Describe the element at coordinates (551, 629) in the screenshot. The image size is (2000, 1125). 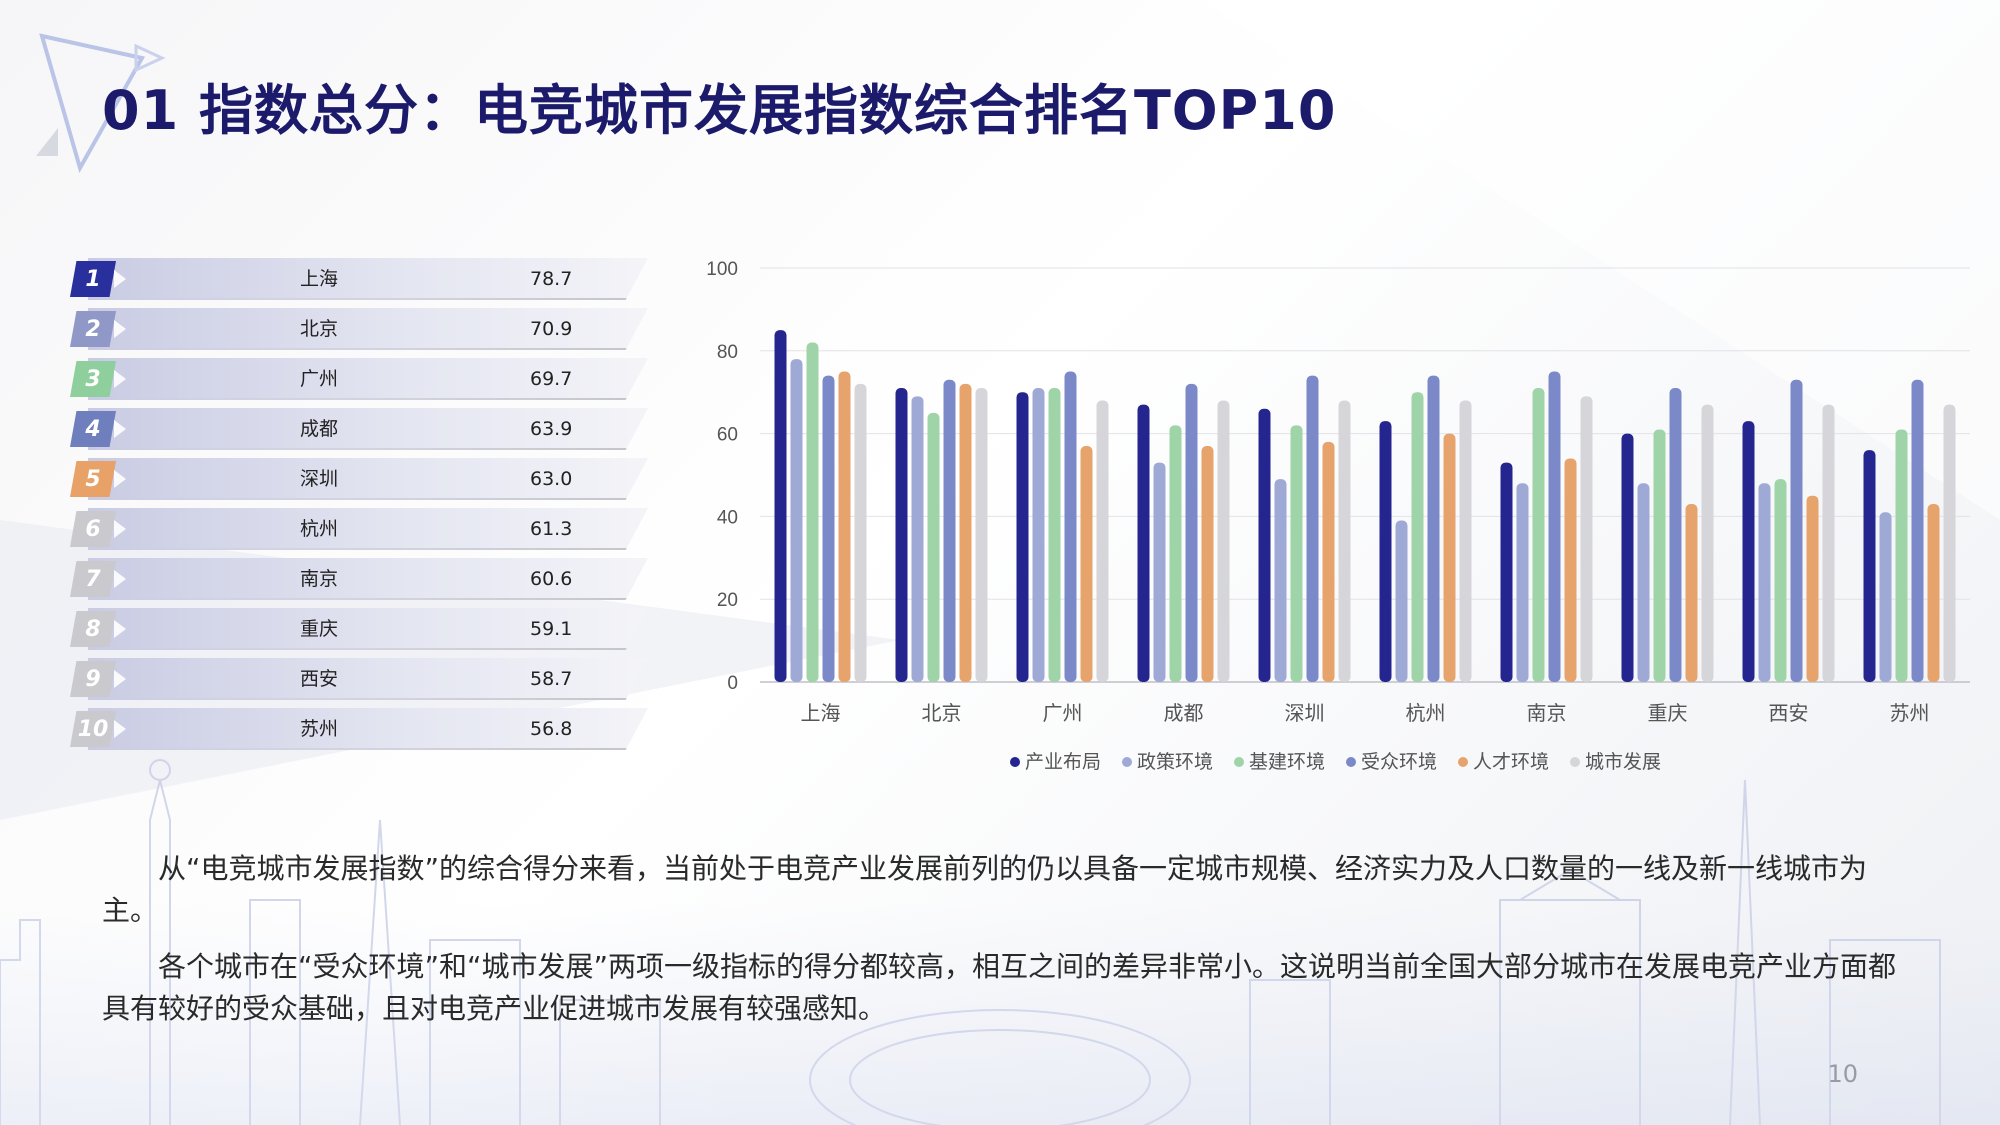
I see `rank-score: 59.1` at that location.